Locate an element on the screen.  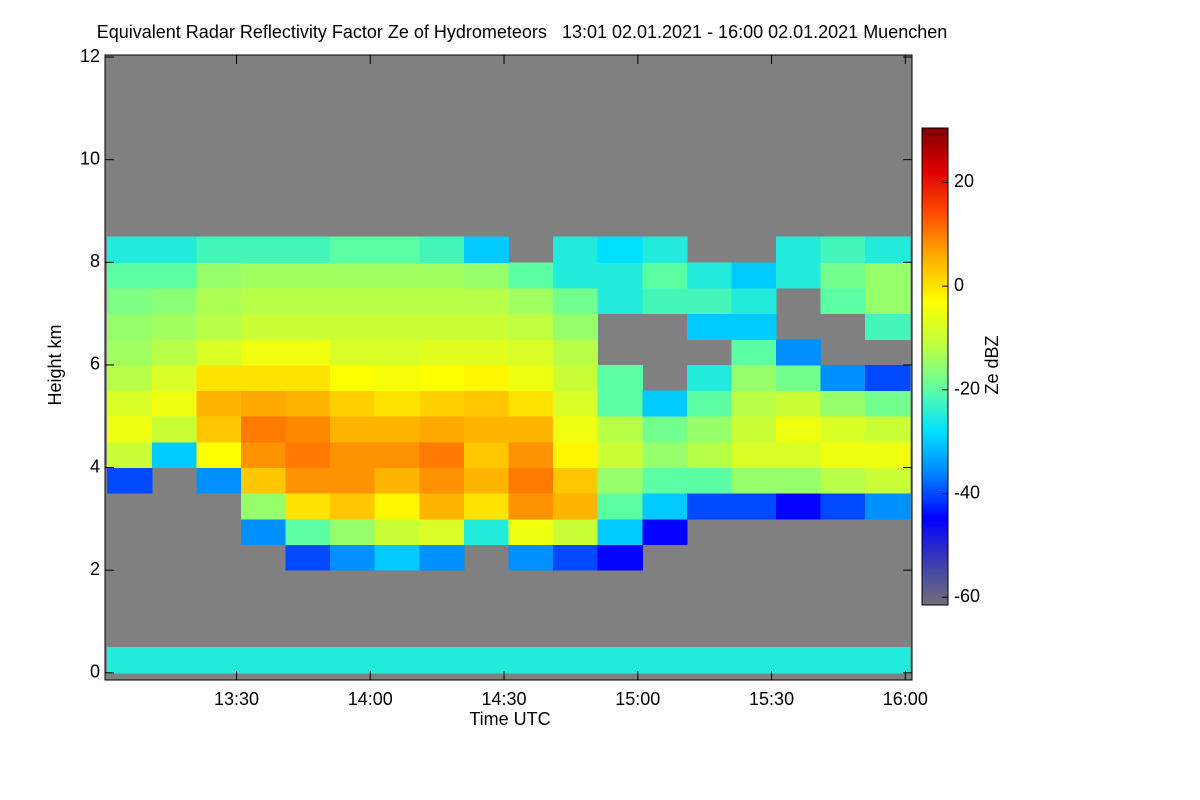
y-axis-label: Height km is located at coordinates (55, 364).